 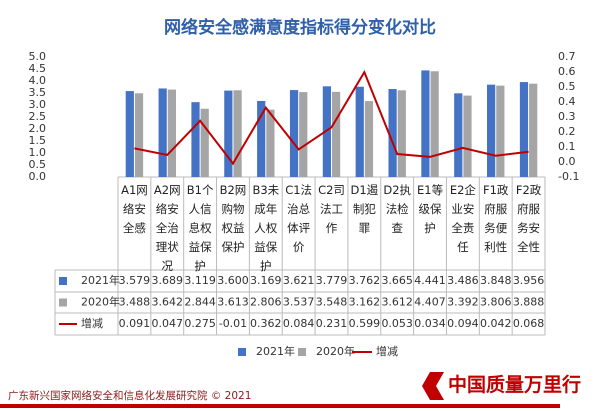 What do you see at coordinates (266, 228) in the screenshot?
I see `x-tick-label: B3未成年人权益保护` at bounding box center [266, 228].